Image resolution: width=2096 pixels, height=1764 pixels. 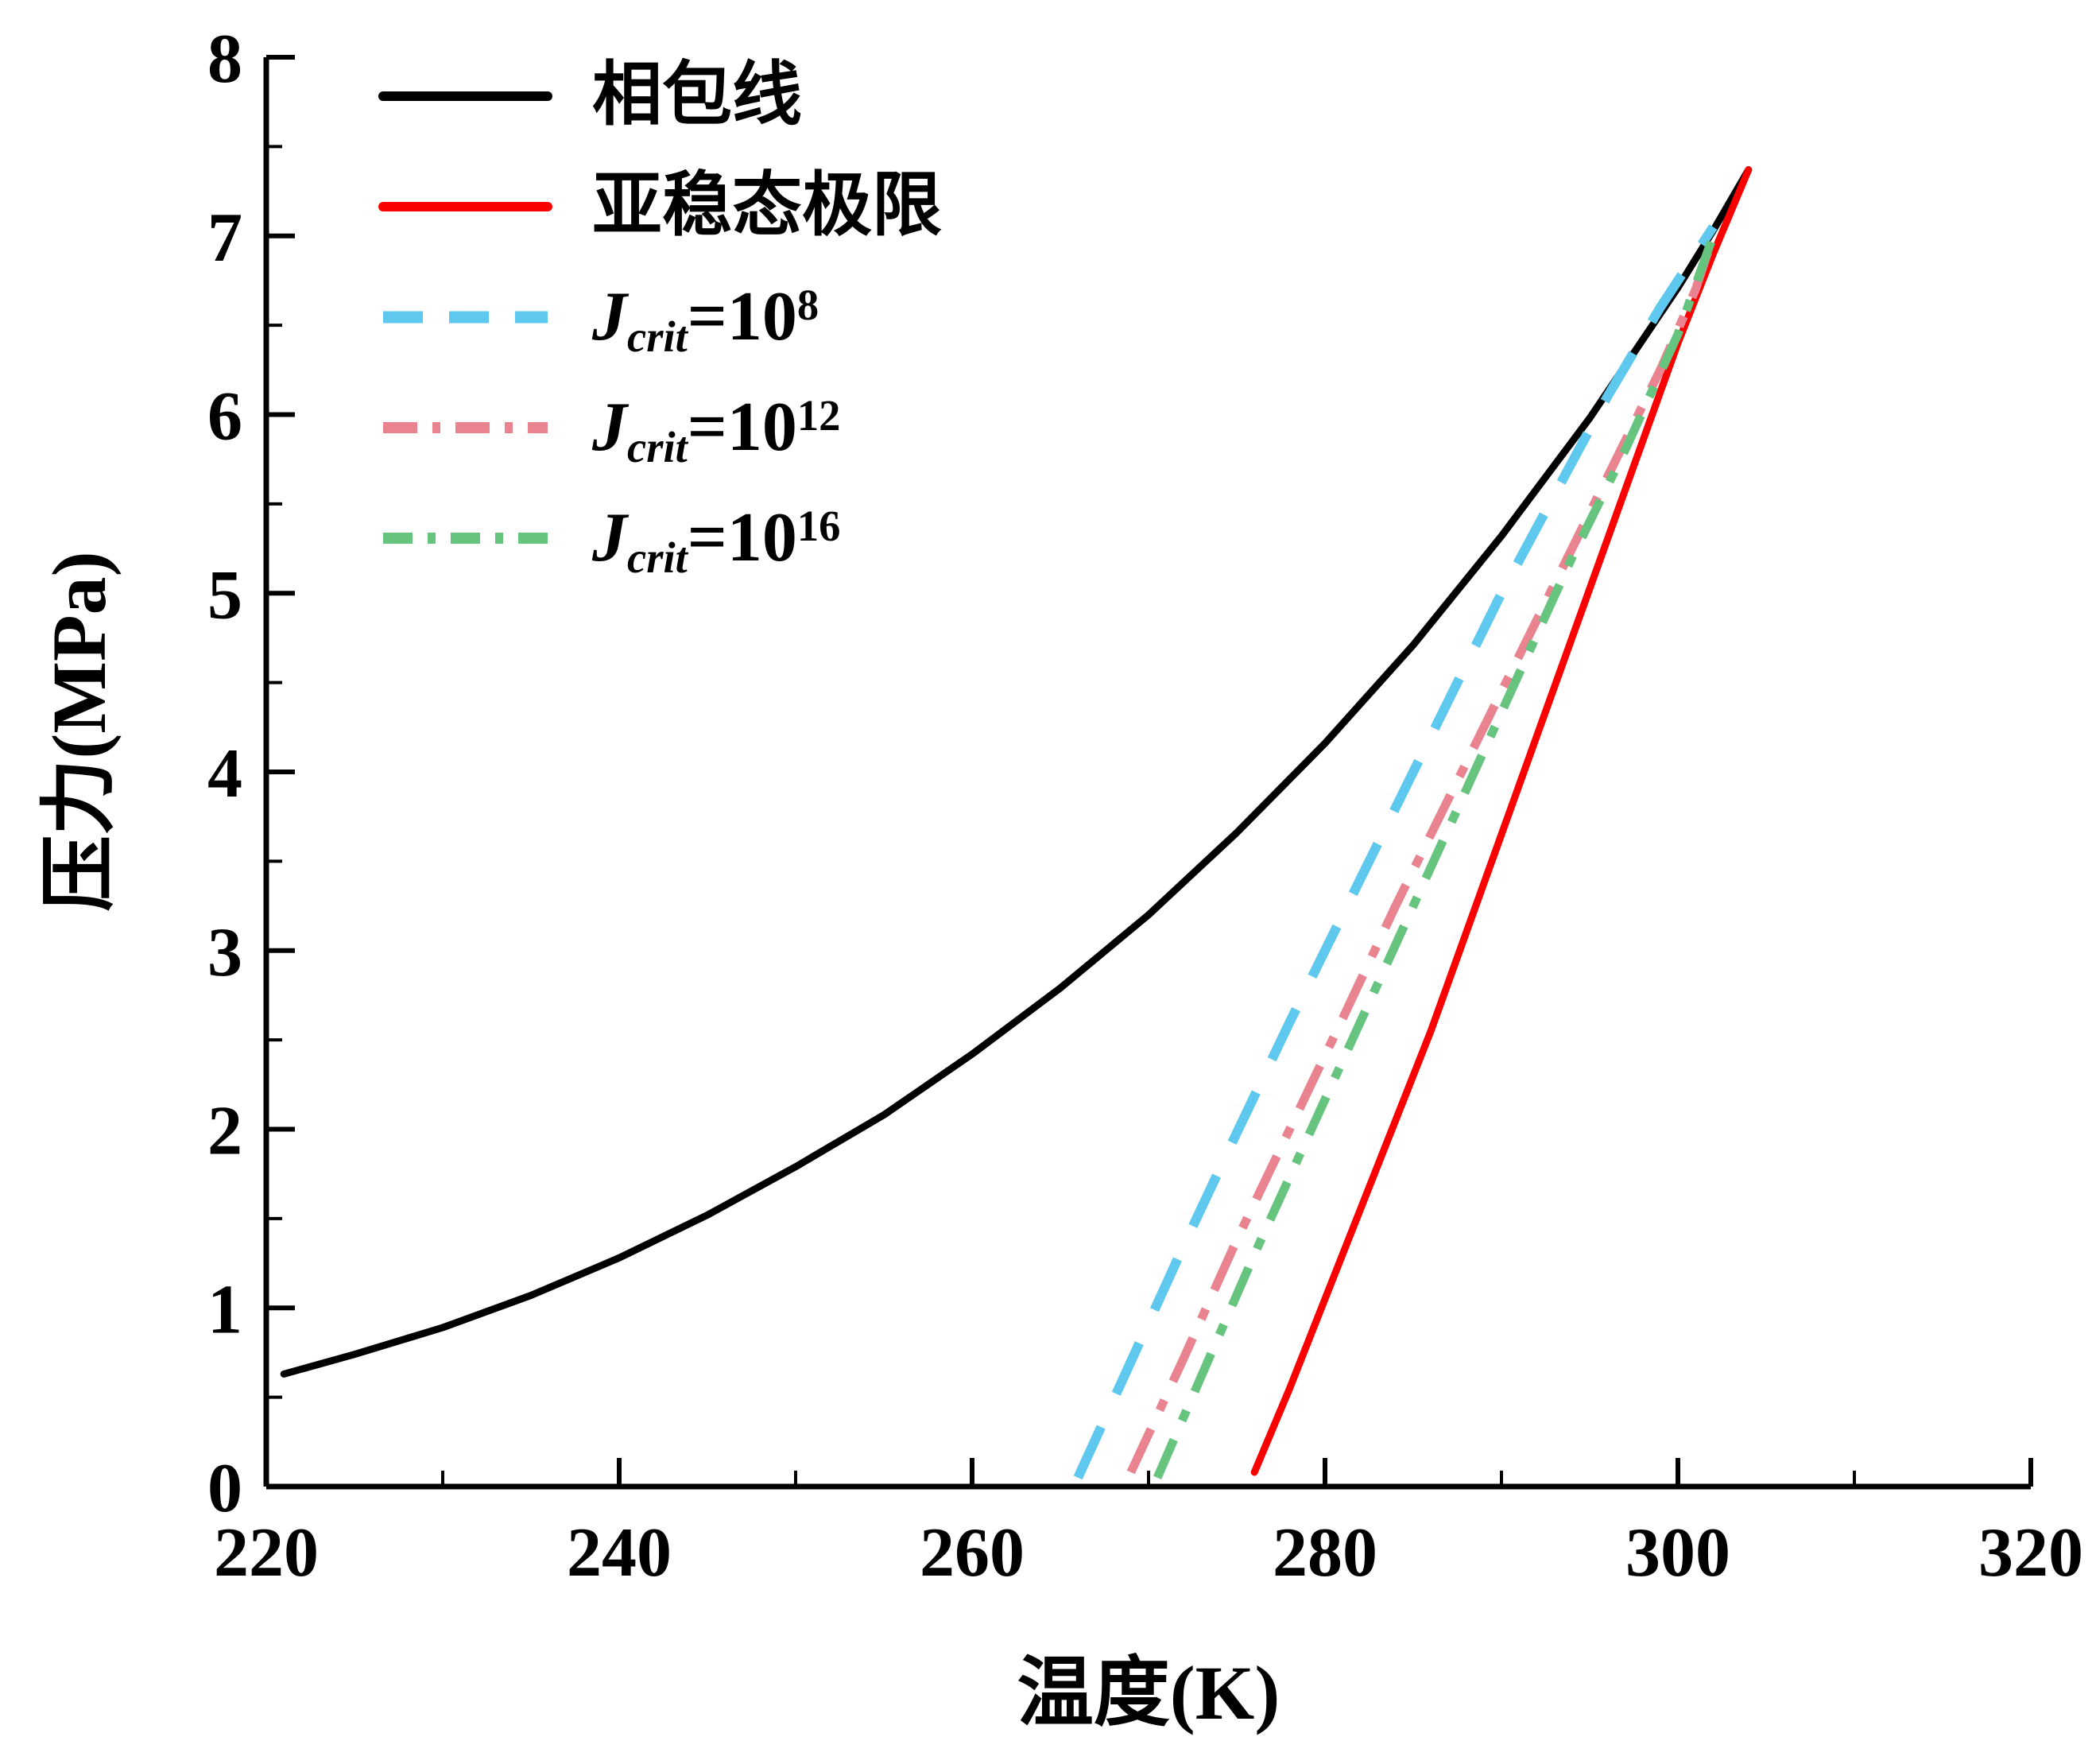 I want to click on x-tick-label: 280, so click(x=1325, y=1552).